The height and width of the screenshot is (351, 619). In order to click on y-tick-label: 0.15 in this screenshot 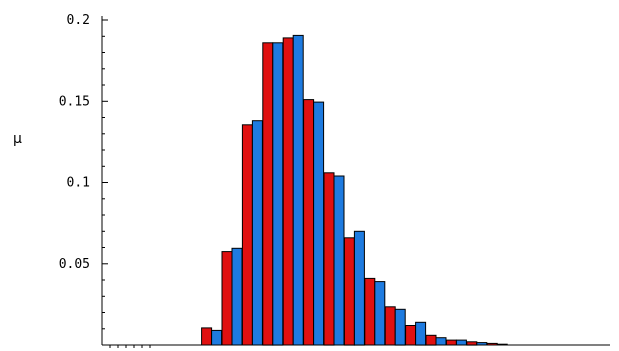, I will do `click(74, 101)`.